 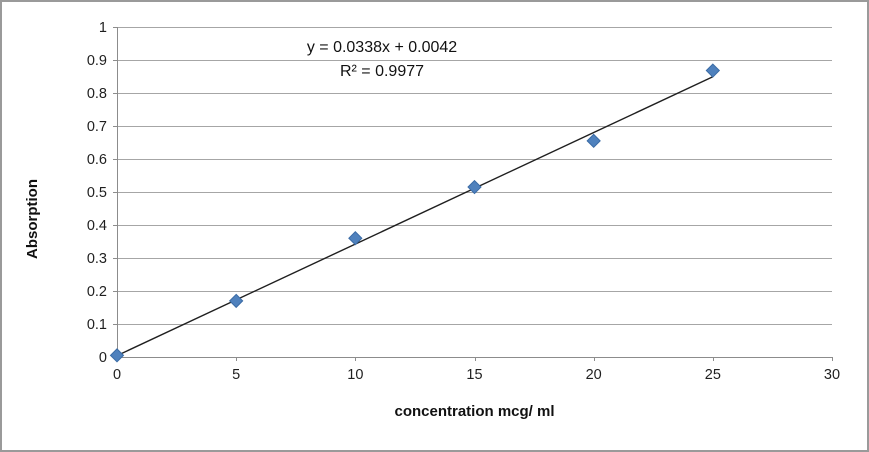 I want to click on trendline-annotation: y = 0.0338x + 0.0042 R² = 0.9977, so click(x=382, y=60).